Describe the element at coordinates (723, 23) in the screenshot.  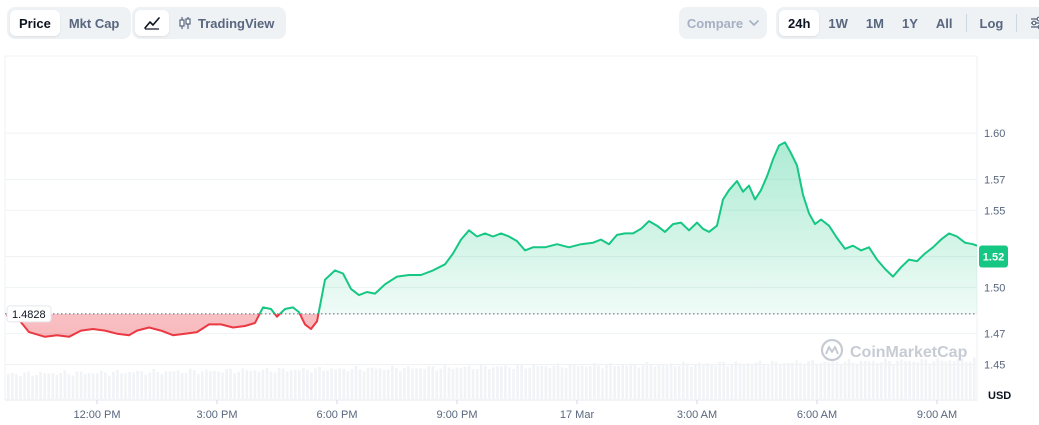
I see `compare-dropdown: Compare` at that location.